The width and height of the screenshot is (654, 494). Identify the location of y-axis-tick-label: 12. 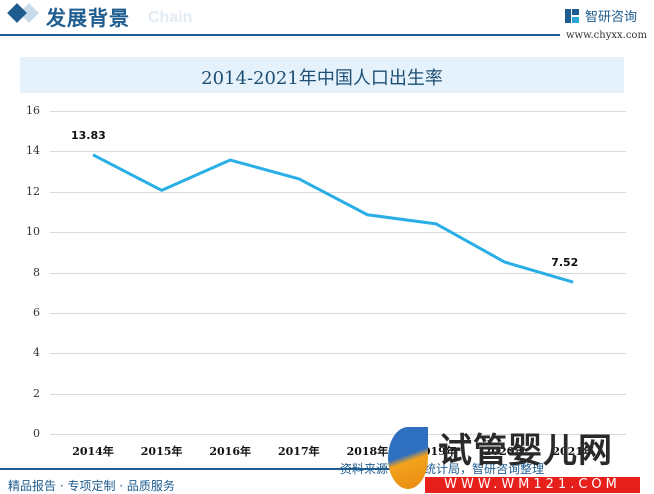
(33, 191).